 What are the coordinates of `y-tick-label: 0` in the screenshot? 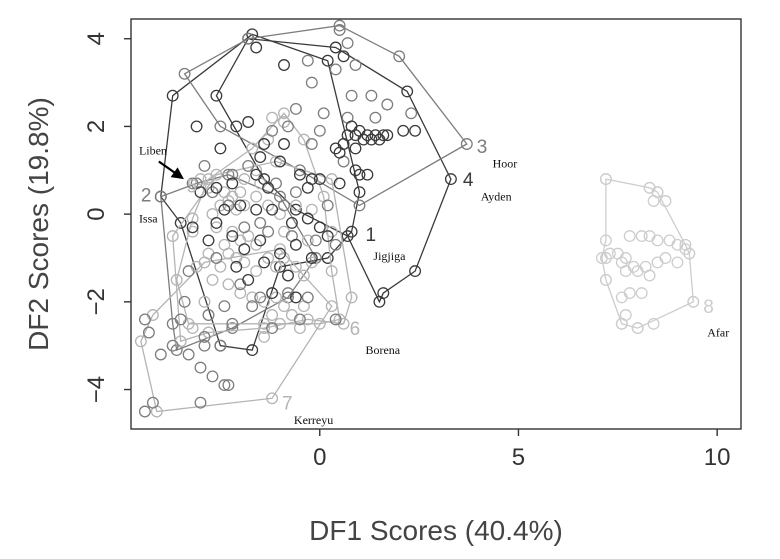 It's located at (96, 213).